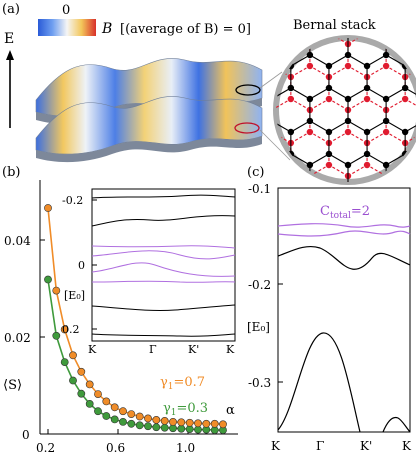 The image size is (416, 458). What do you see at coordinates (255, 172) in the screenshot?
I see `panel-c-label: (c)` at bounding box center [255, 172].